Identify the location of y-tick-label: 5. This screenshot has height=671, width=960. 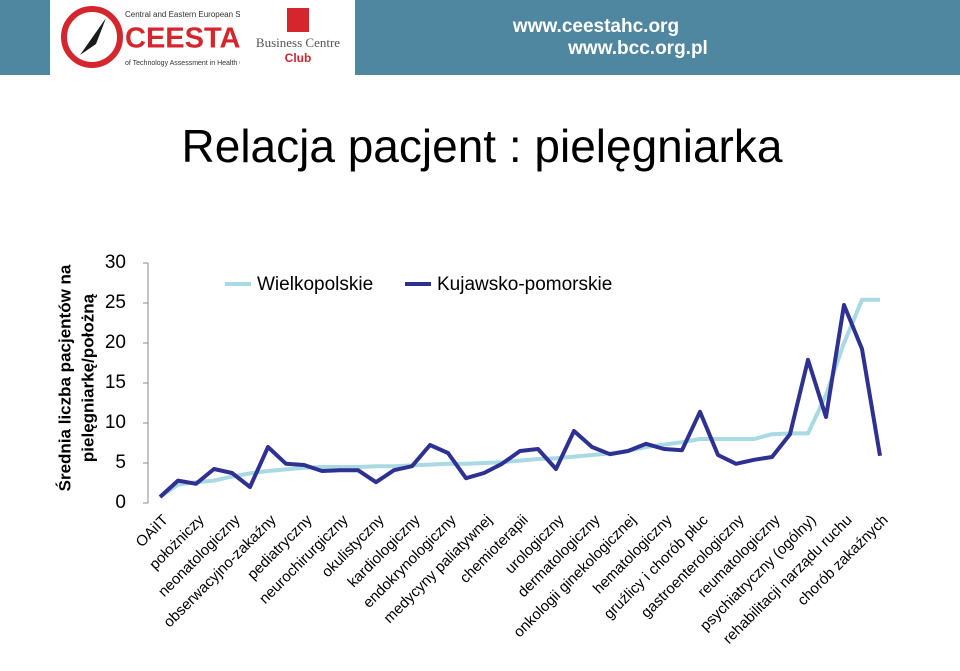
(120, 462).